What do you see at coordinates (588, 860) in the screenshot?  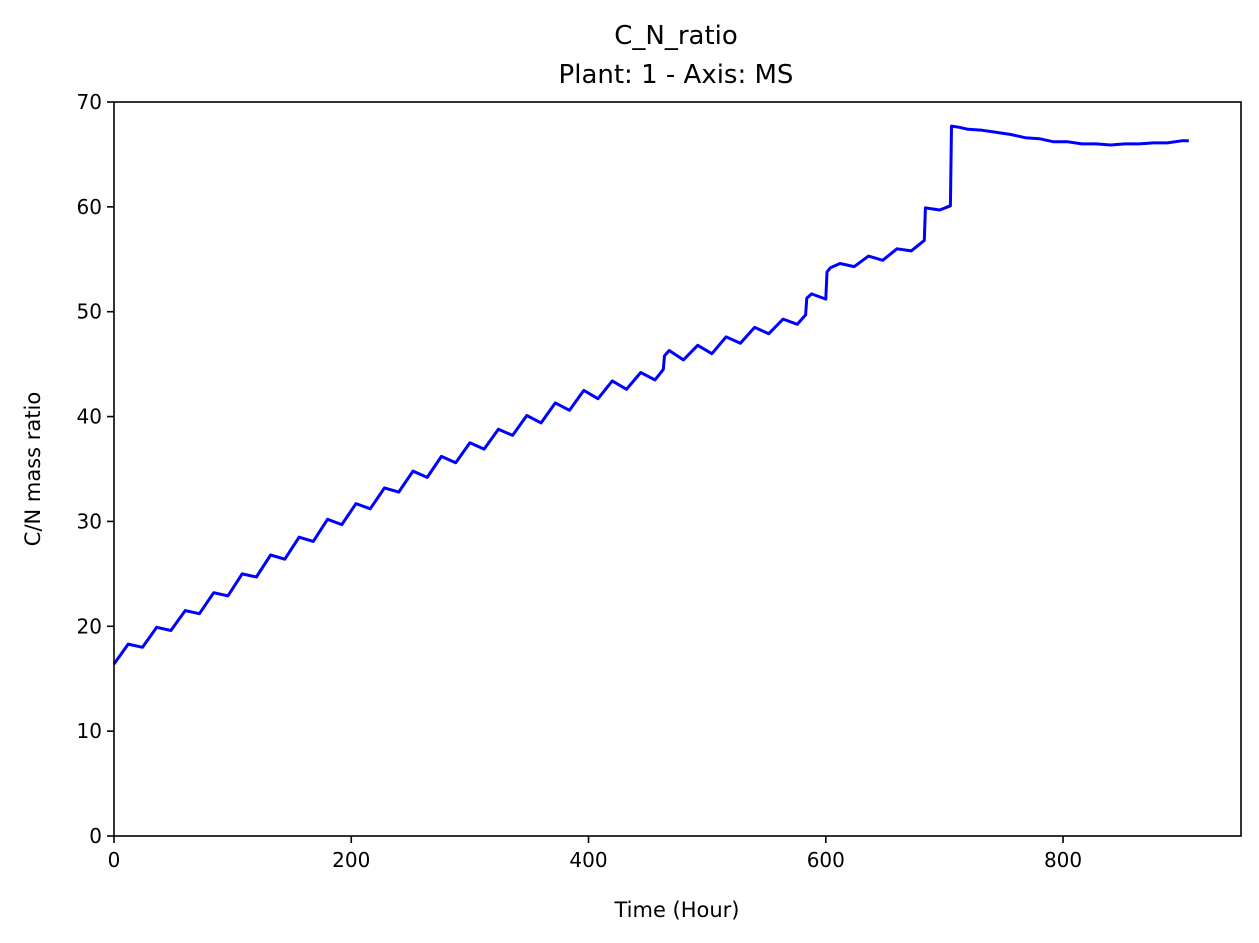 I see `x-tick-label: 400` at bounding box center [588, 860].